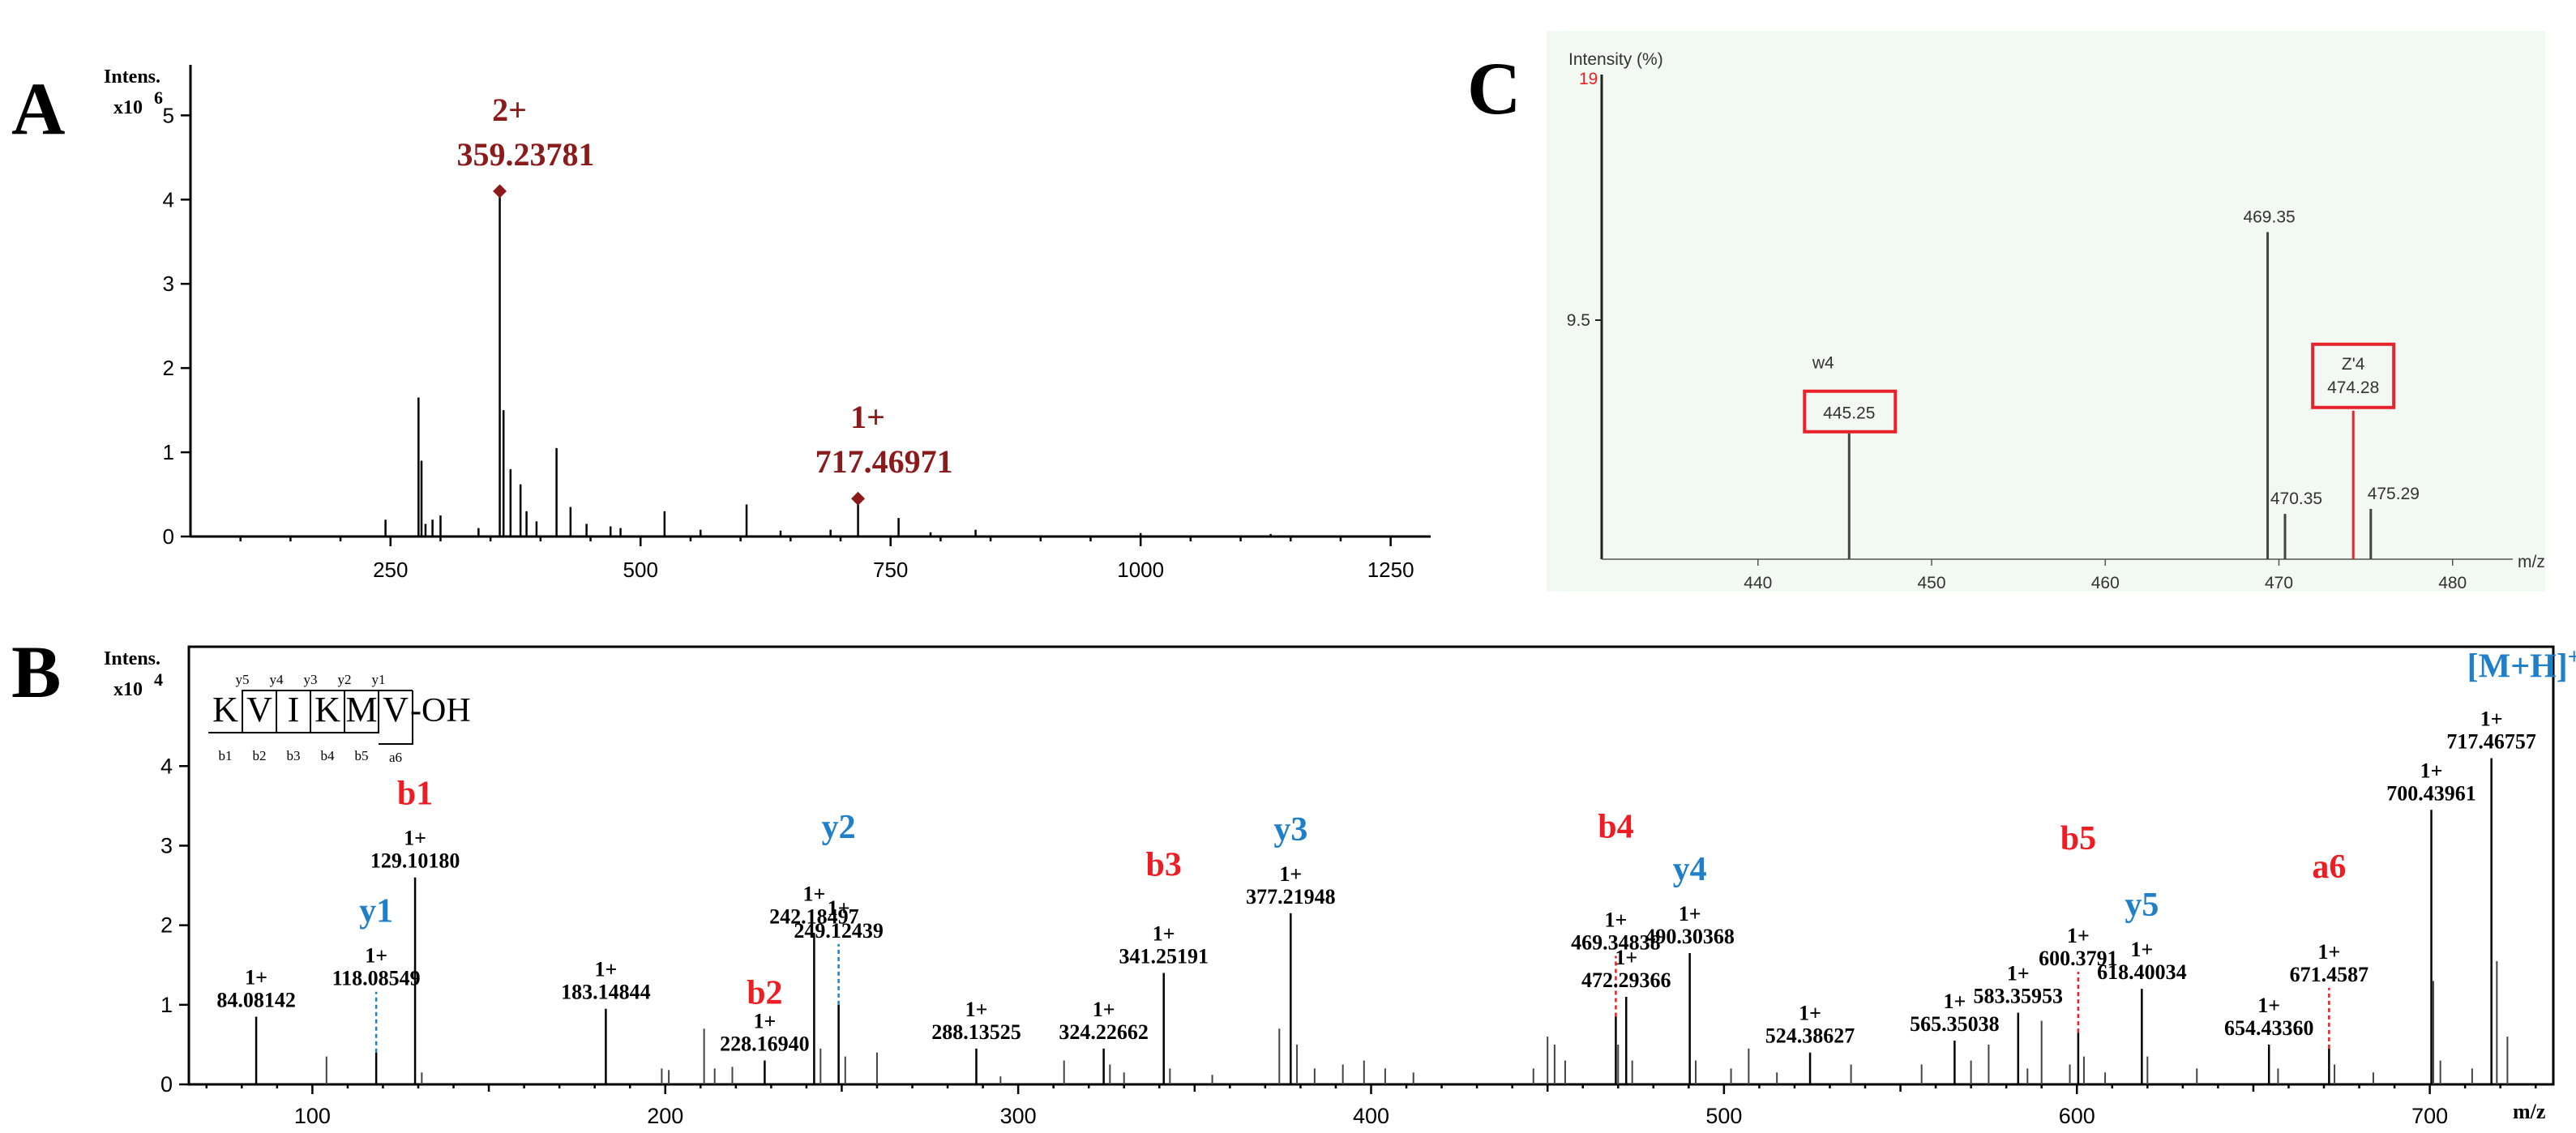 Image resolution: width=2576 pixels, height=1133 pixels. Describe the element at coordinates (2531, 562) in the screenshot. I see `chart-c-xlabel: m/z` at that location.